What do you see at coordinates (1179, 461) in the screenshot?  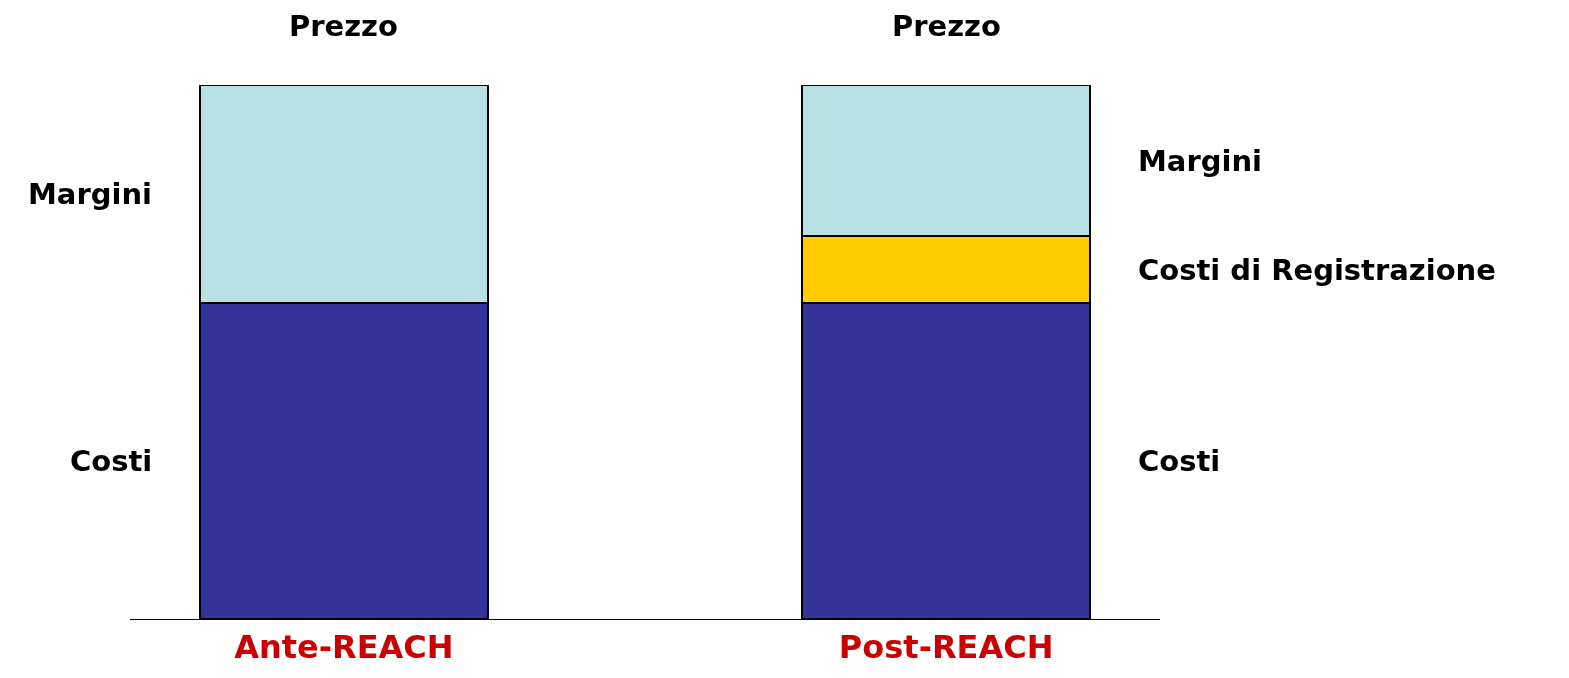 I see `text: Costi` at bounding box center [1179, 461].